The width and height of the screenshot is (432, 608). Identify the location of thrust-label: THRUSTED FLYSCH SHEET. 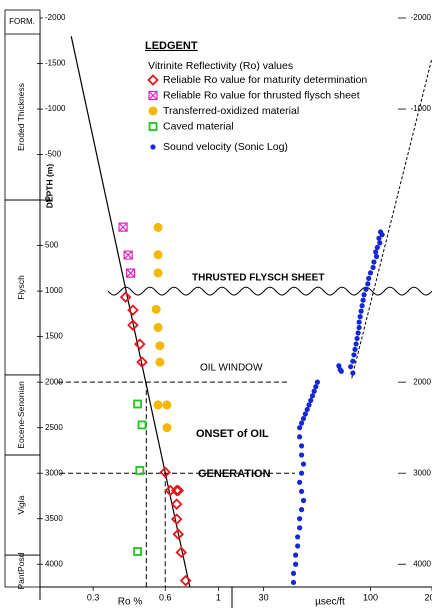
(258, 278).